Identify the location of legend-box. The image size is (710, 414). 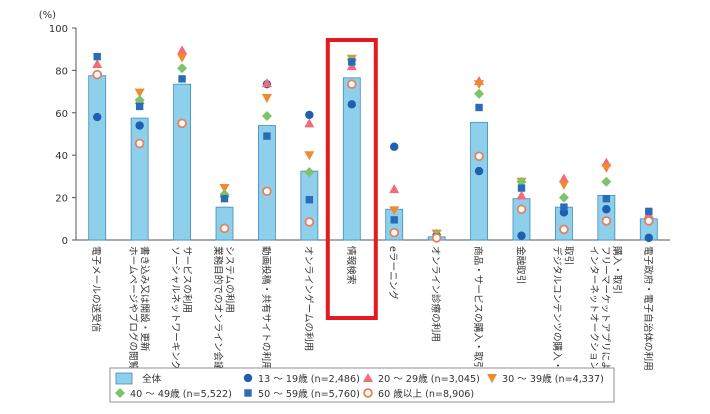
(362, 385).